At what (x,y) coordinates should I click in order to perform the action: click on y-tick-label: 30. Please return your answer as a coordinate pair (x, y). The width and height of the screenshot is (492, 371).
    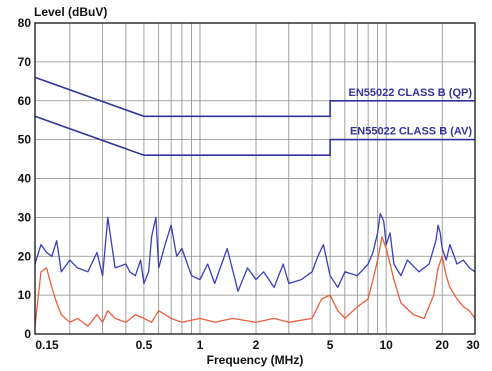
    Looking at the image, I should click on (25, 217).